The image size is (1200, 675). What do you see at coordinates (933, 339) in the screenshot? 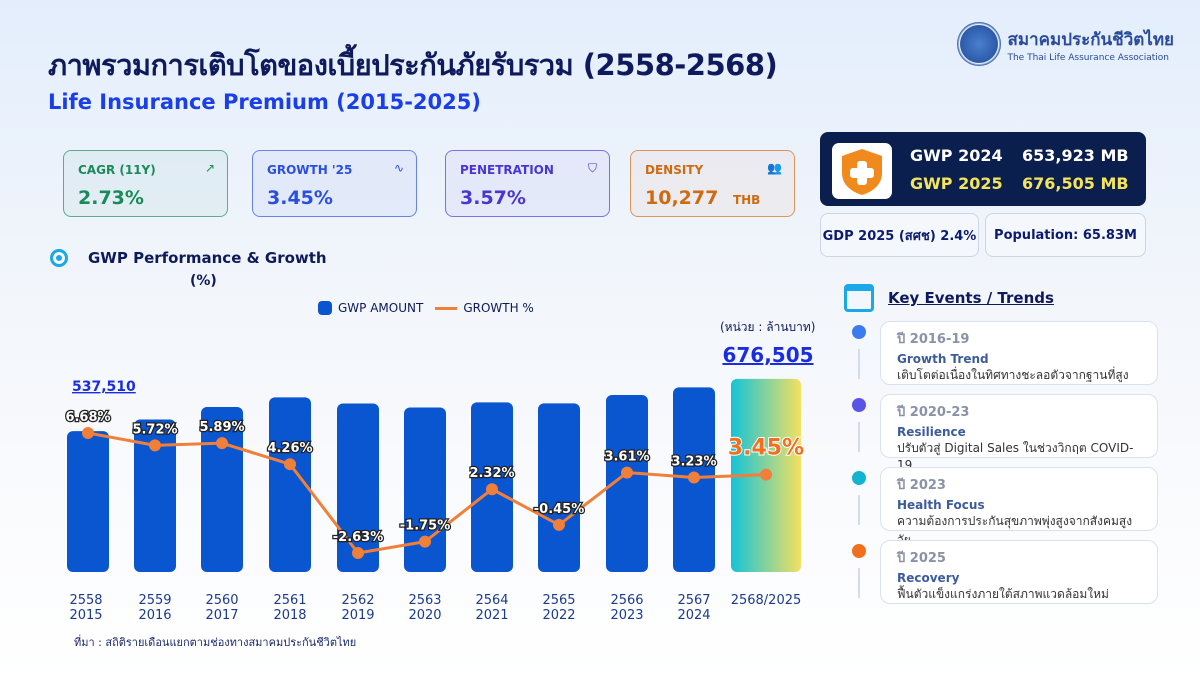
I see `event-year: ปี 2016-19` at bounding box center [933, 339].